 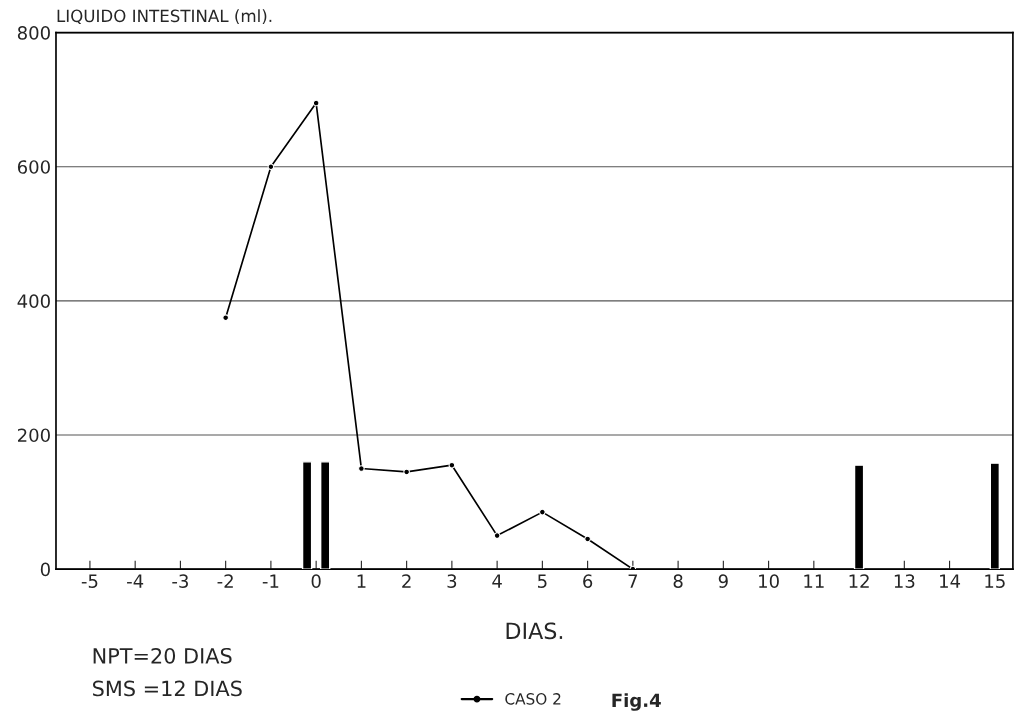 I want to click on x-tick-label: 7, so click(x=633, y=581).